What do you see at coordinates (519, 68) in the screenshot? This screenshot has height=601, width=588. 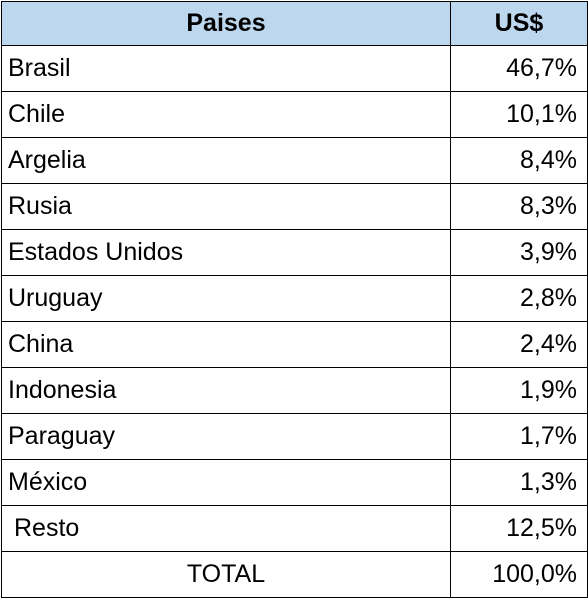 I see `value-cell: 46,7%` at bounding box center [519, 68].